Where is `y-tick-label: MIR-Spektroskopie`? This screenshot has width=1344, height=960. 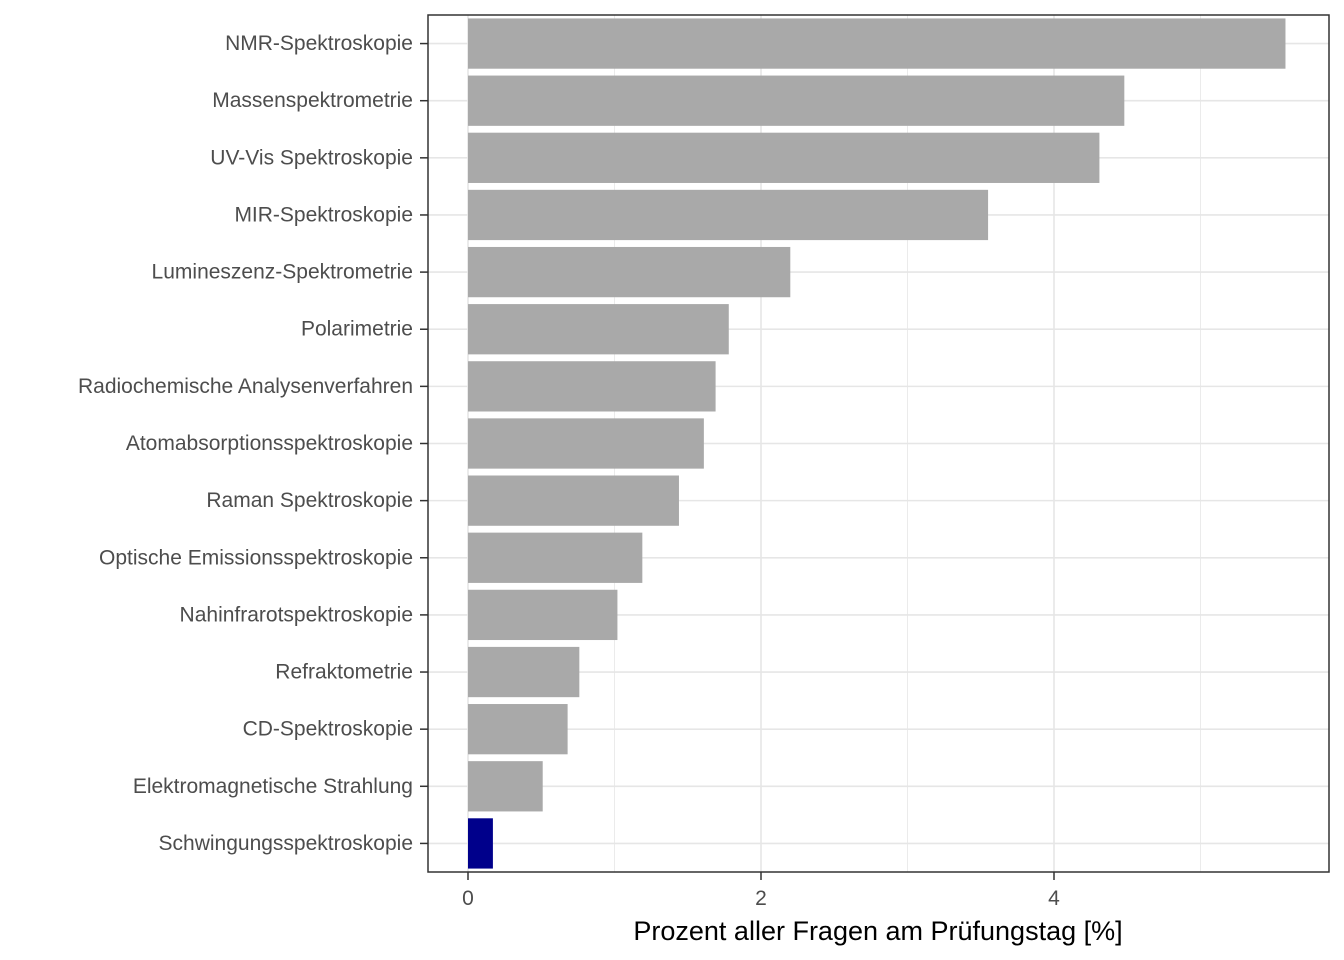 y-tick-label: MIR-Spektroskopie is located at coordinates (323, 214).